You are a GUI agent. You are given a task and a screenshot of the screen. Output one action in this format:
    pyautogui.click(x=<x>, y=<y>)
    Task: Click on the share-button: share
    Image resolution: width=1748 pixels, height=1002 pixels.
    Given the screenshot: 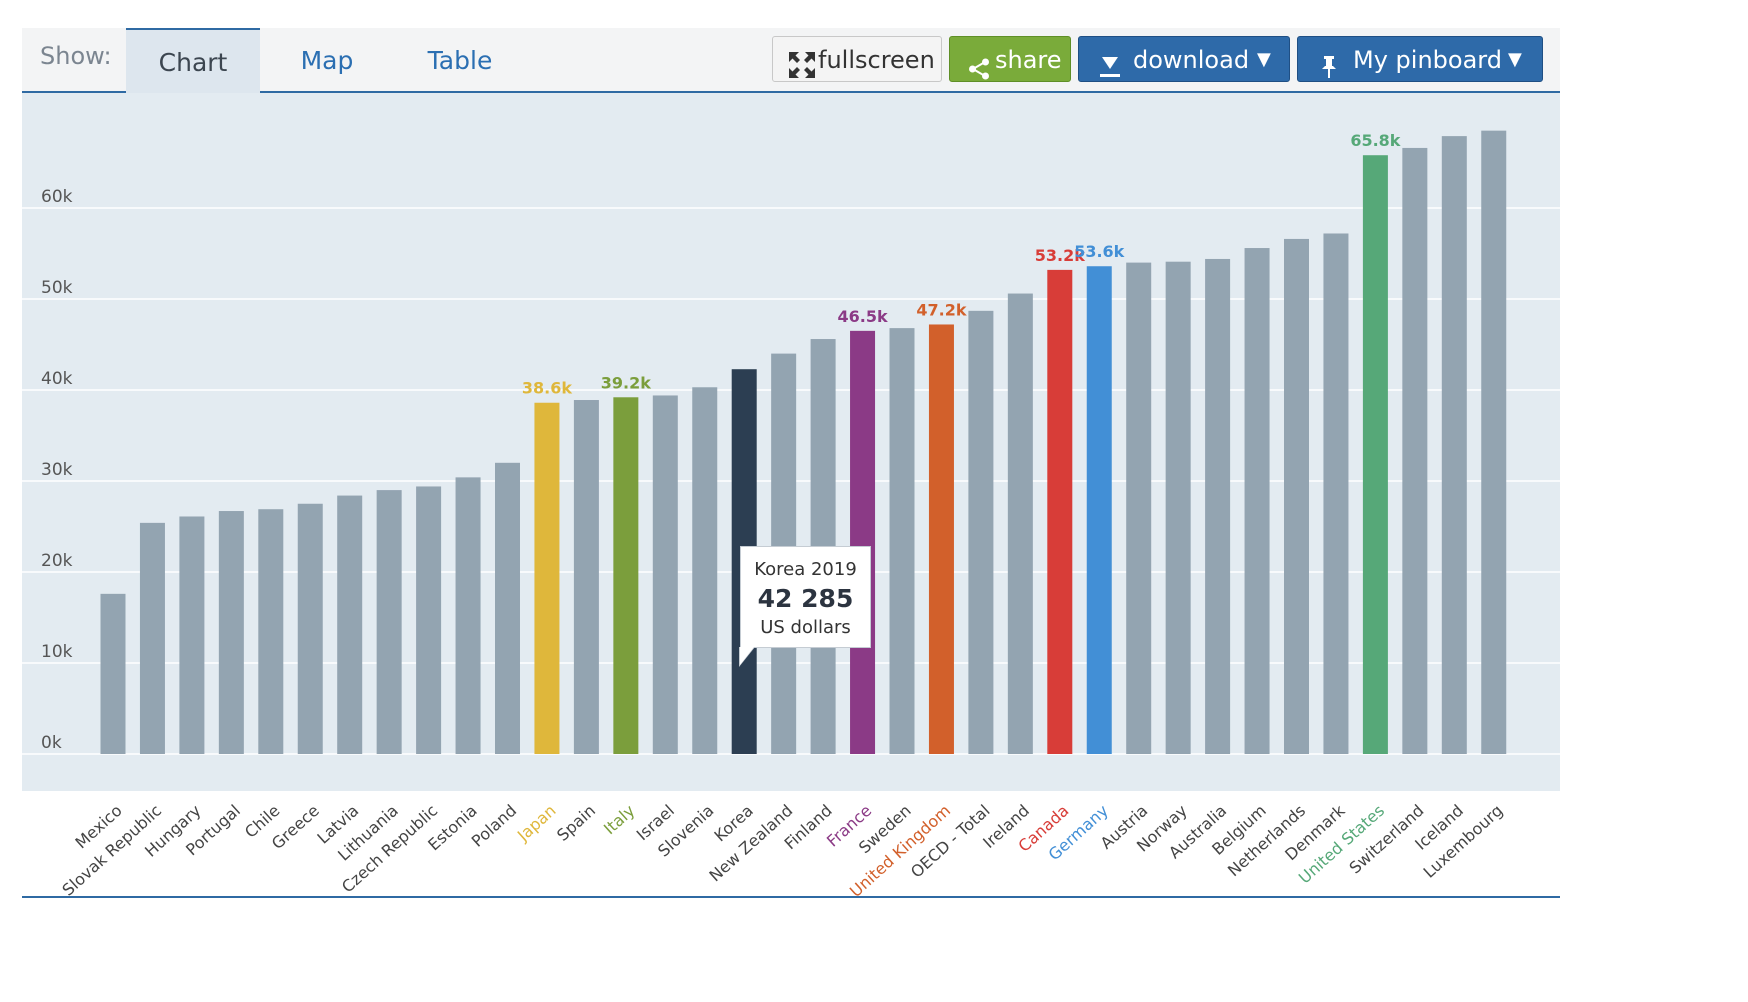 What is the action you would take?
    pyautogui.click(x=1010, y=59)
    